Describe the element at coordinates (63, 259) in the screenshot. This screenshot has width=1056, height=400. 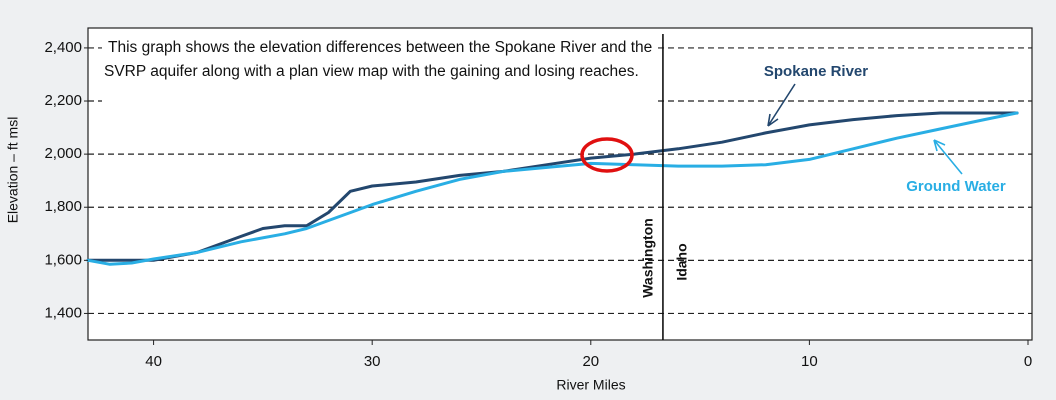
I see `y-tick-label: 1,600` at that location.